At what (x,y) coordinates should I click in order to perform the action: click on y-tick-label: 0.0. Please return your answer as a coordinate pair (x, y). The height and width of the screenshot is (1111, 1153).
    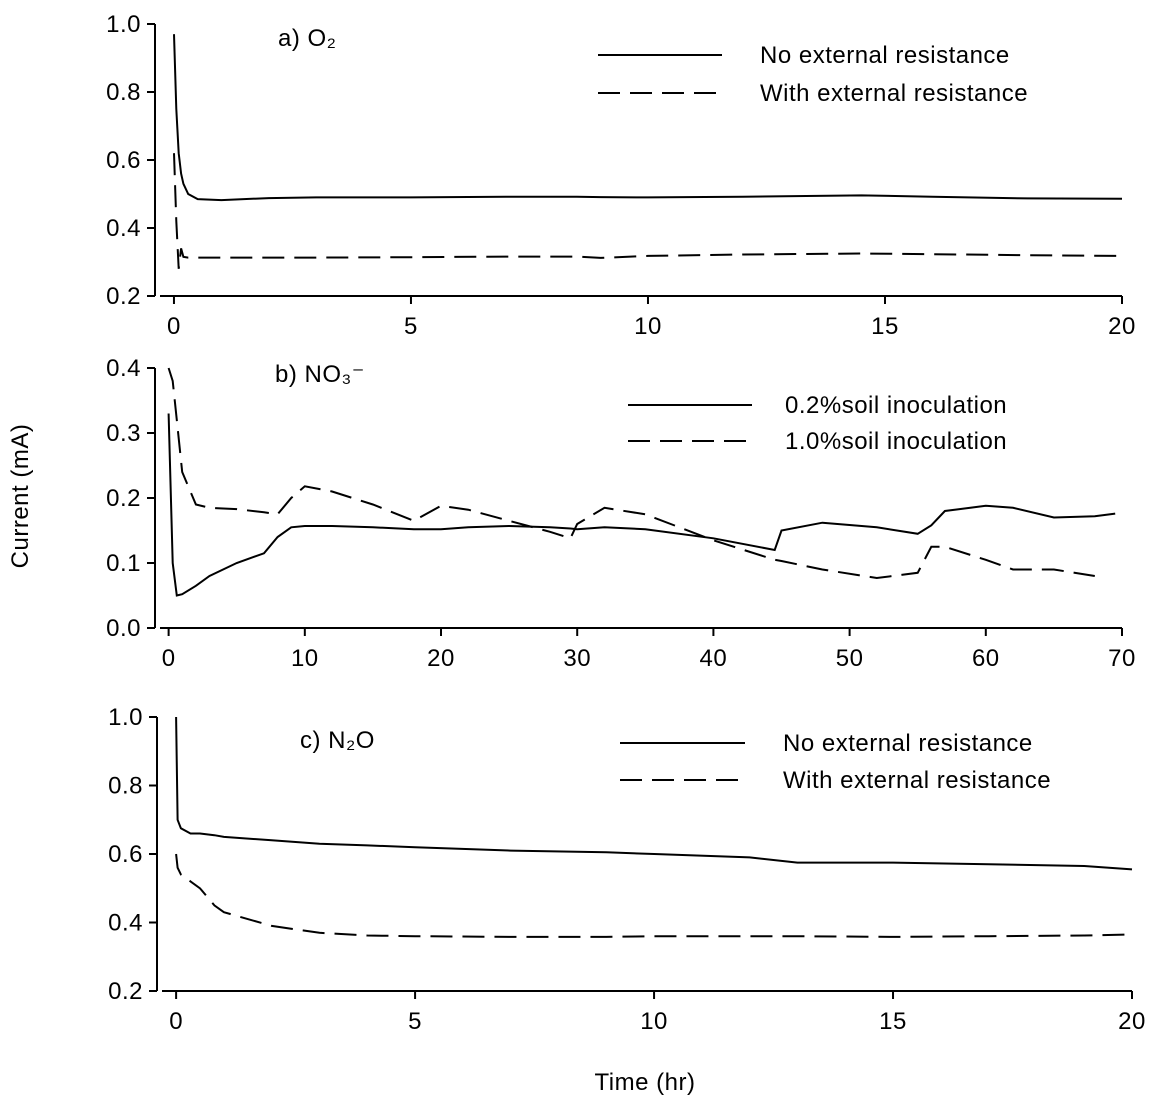
    Looking at the image, I should click on (123, 628).